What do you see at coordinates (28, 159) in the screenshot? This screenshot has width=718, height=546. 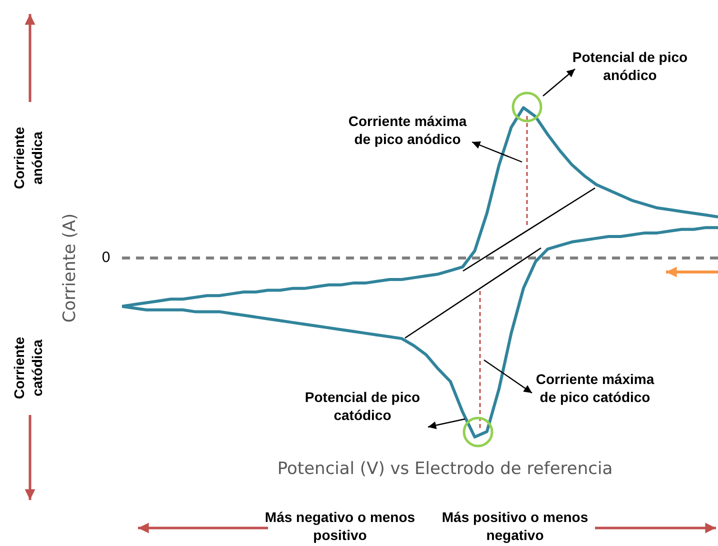 I see `text: Corriente anódica` at bounding box center [28, 159].